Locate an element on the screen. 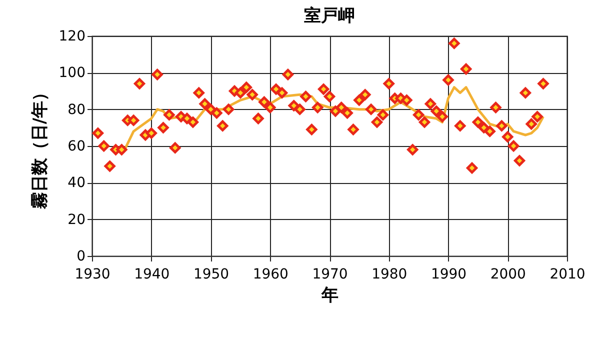 Image resolution: width=603 pixels, height=342 pixels. x-tick-label: 1990 is located at coordinates (448, 274).